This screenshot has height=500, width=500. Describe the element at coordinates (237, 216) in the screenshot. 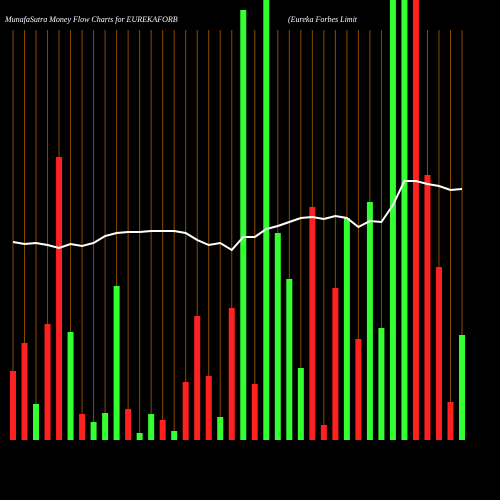

I see `money-flow-line` at that location.